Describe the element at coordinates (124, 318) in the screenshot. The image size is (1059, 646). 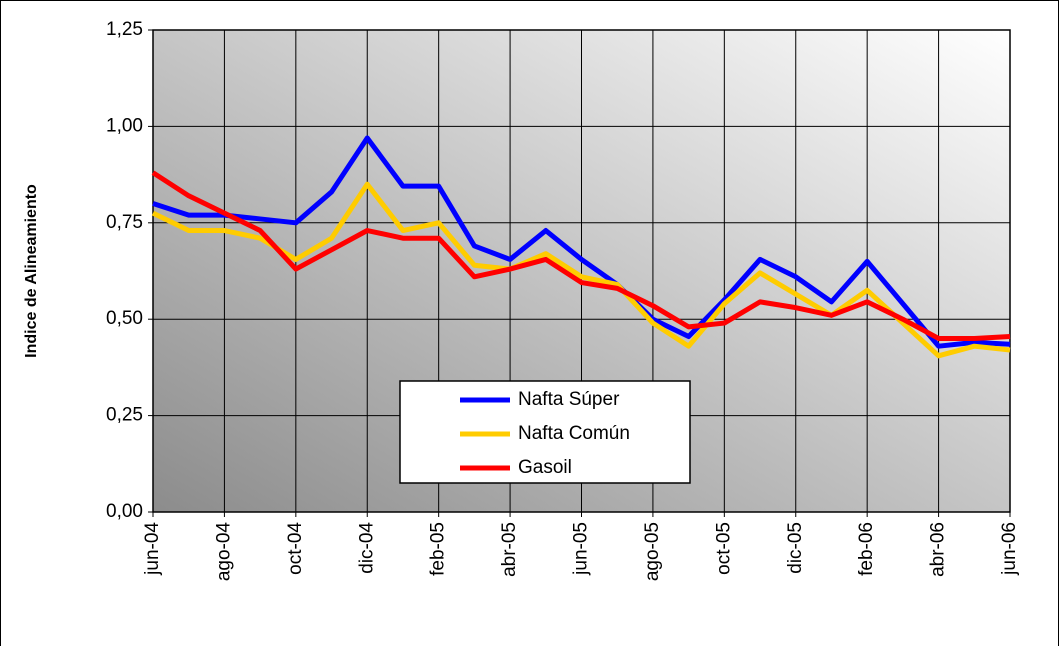
I see `y-tick-label: 0,50` at that location.